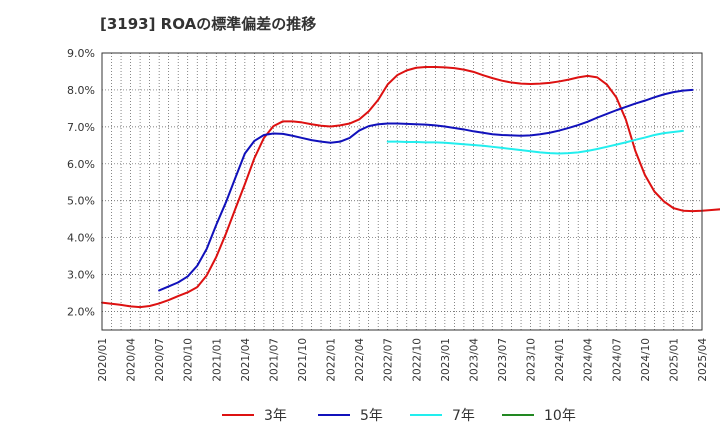 The width and height of the screenshot is (720, 440). What do you see at coordinates (535, 142) in the screenshot?
I see `series-line-7年` at bounding box center [535, 142].